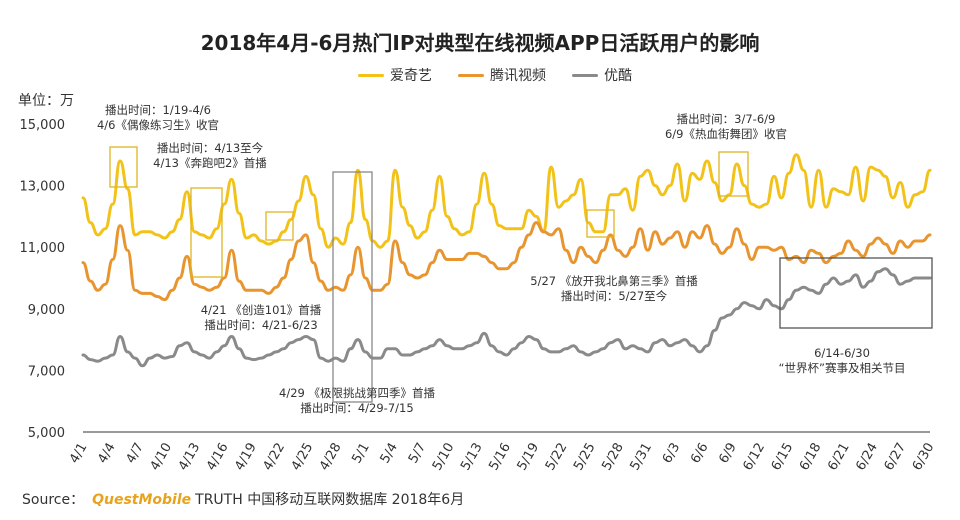 This screenshot has height=520, width=960. I want to click on x-tick-label: 6/9, so click(727, 454).